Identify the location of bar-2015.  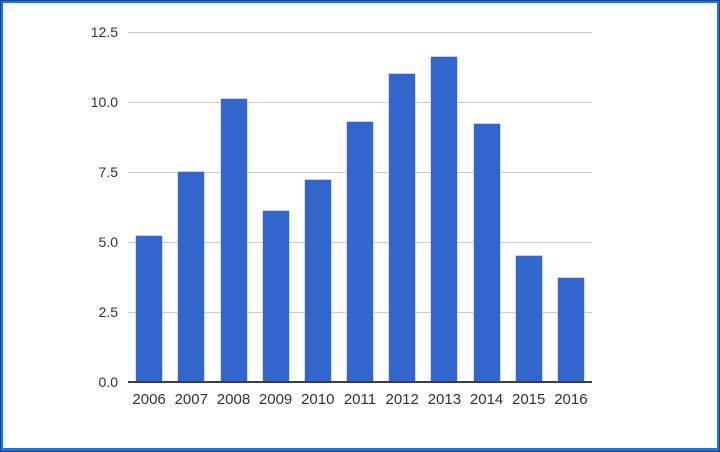
(528, 319).